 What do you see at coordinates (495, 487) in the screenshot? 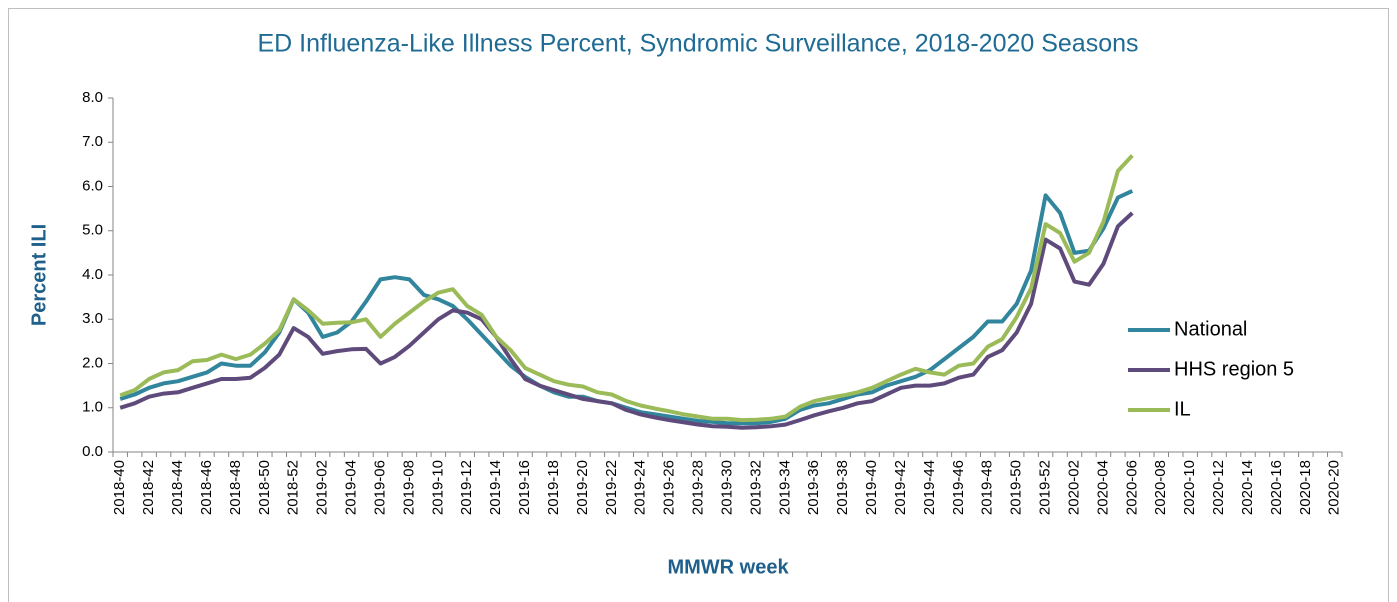
I see `x-tick-label: 2019-14` at bounding box center [495, 487].